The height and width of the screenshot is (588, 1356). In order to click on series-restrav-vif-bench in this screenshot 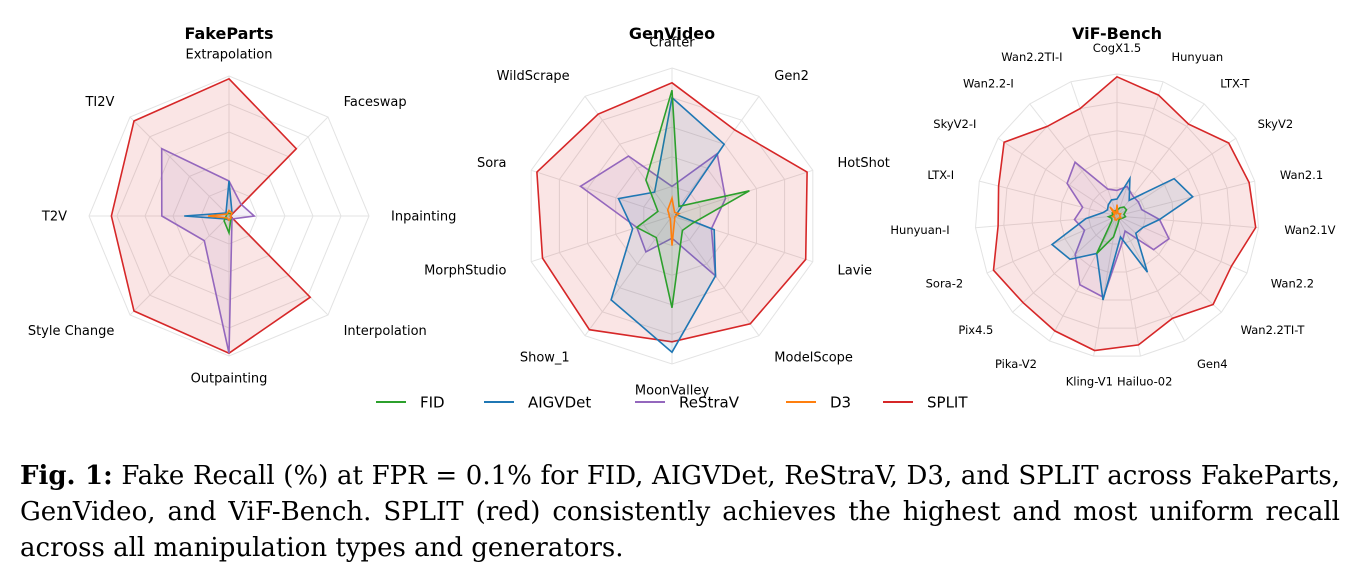, I will do `click(1118, 229)`.